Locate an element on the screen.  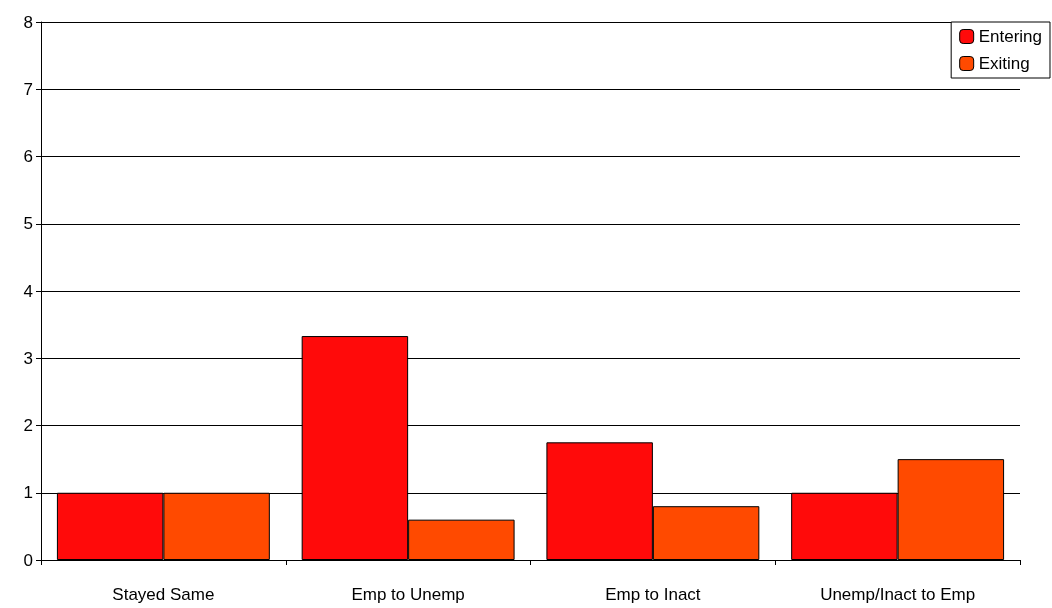
y-tick-label: 0 is located at coordinates (28, 560).